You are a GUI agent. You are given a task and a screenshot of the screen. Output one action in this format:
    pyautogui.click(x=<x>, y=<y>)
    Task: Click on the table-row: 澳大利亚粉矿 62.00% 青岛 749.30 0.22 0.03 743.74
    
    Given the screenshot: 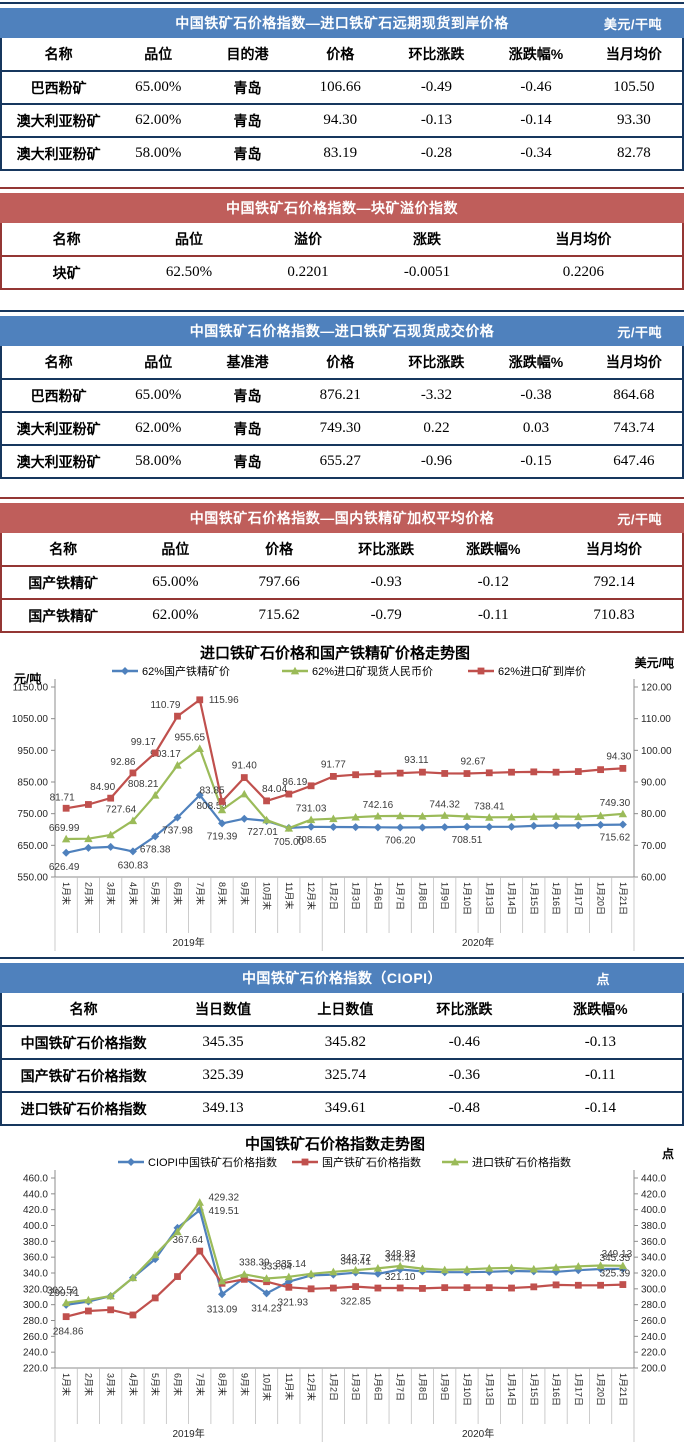 What is the action you would take?
    pyautogui.click(x=342, y=429)
    